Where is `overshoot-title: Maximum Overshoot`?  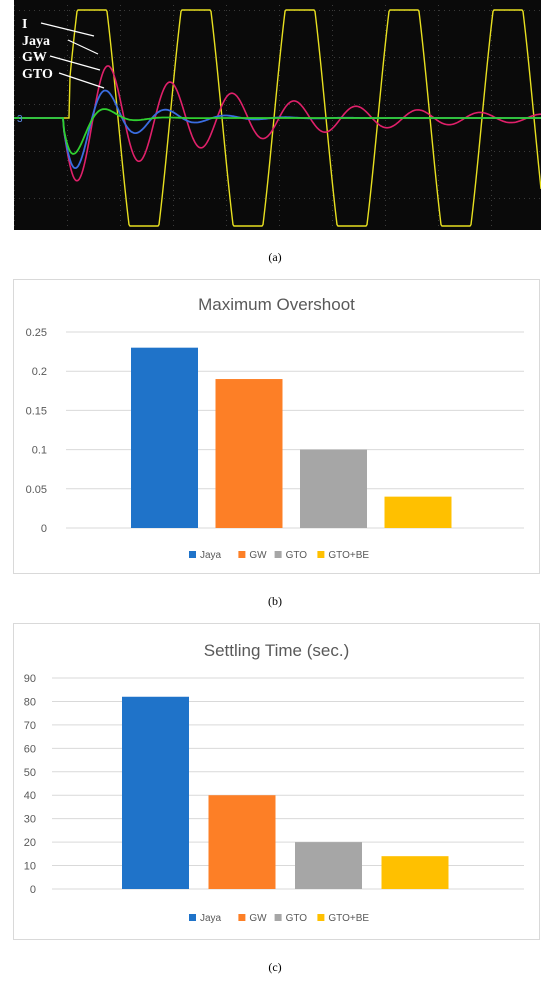 overshoot-title: Maximum Overshoot is located at coordinates (276, 304).